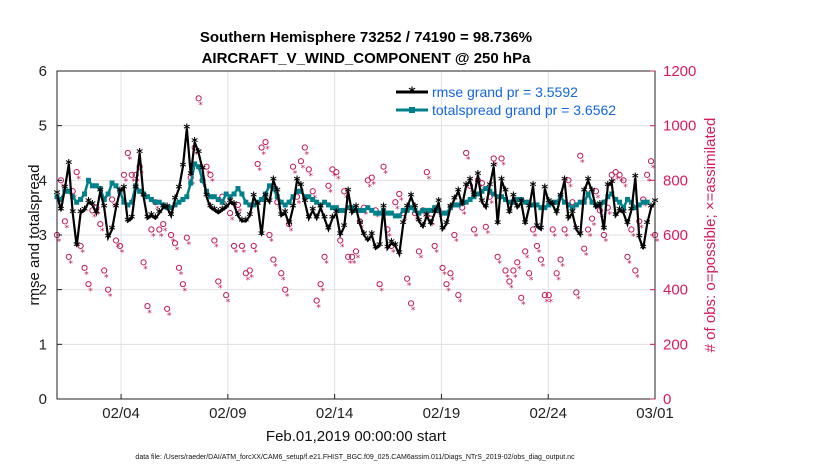  Describe the element at coordinates (34, 235) in the screenshot. I see `y-axis-label: rmse and totalspread` at that location.